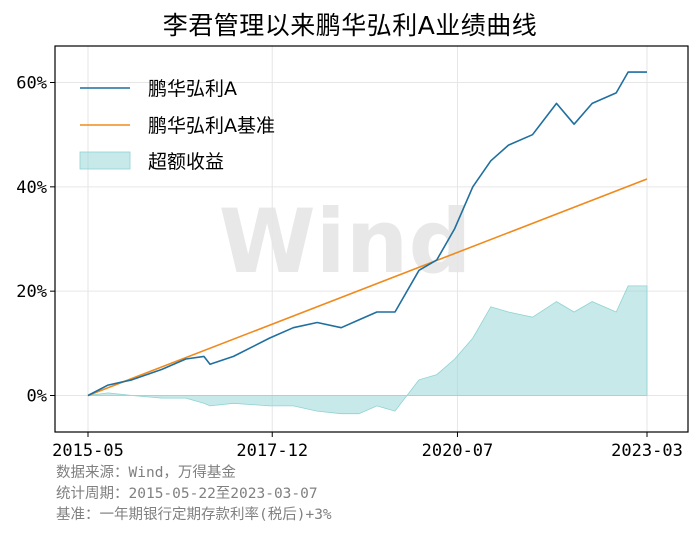 The image size is (700, 540). I want to click on legend-label-excess: 超额收益, so click(186, 162).